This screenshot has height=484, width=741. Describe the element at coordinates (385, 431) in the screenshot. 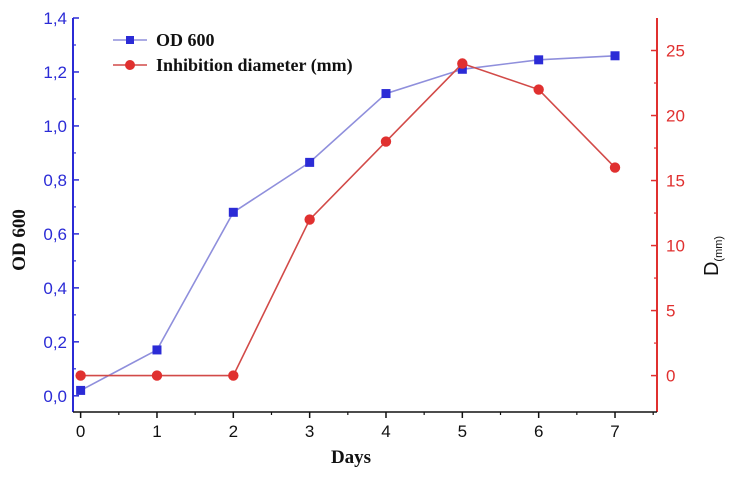

I see `x-tick-label: 4` at that location.